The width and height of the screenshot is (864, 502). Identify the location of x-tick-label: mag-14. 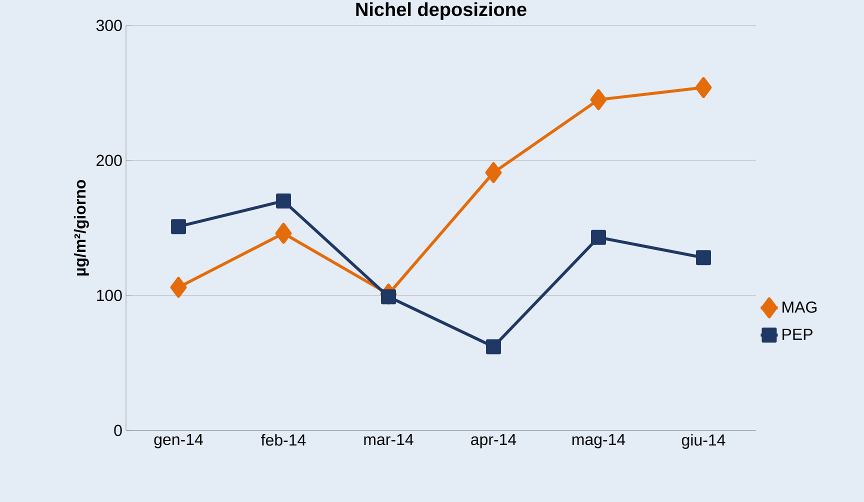
(599, 441).